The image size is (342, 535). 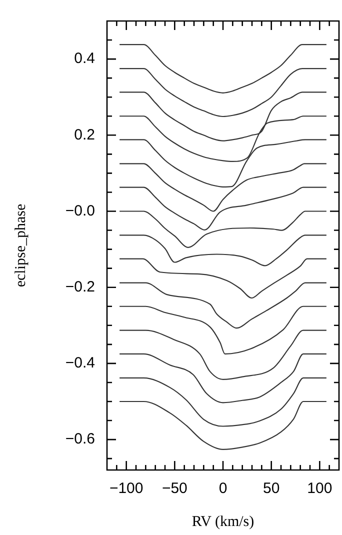 What do you see at coordinates (84, 135) in the screenshot?
I see `y-tick-label: 0.2` at bounding box center [84, 135].